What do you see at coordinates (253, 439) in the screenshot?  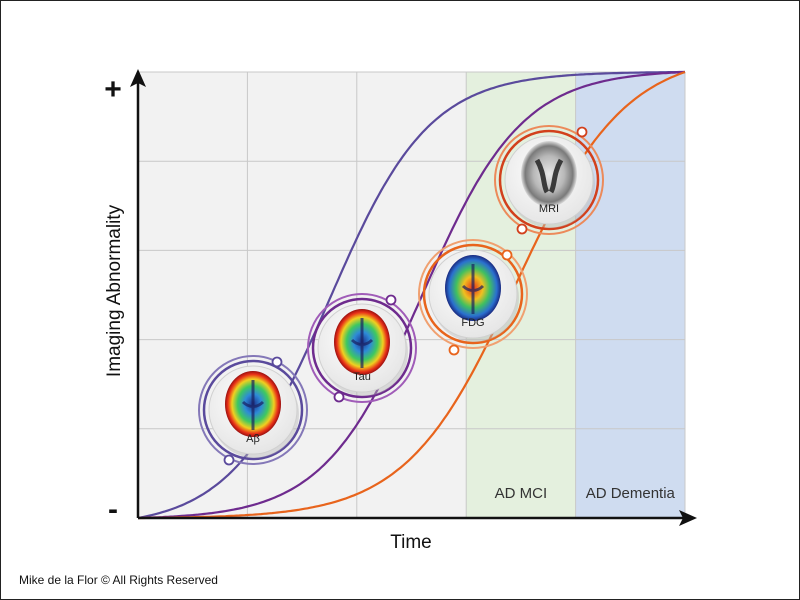 I see `marker-label: Aβ` at bounding box center [253, 439].